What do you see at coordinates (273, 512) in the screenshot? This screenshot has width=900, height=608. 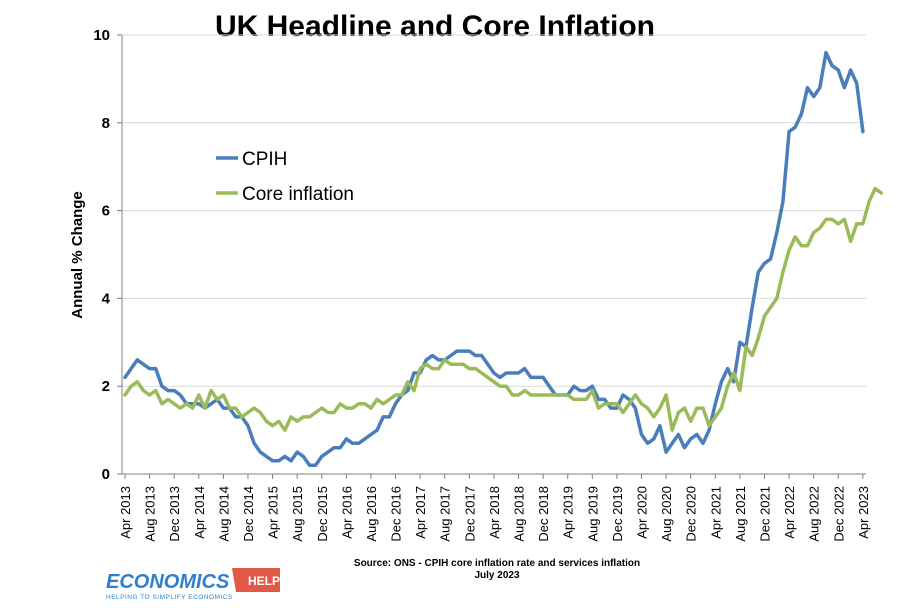 I see `x-tick-label: Apr 2015` at bounding box center [273, 512].